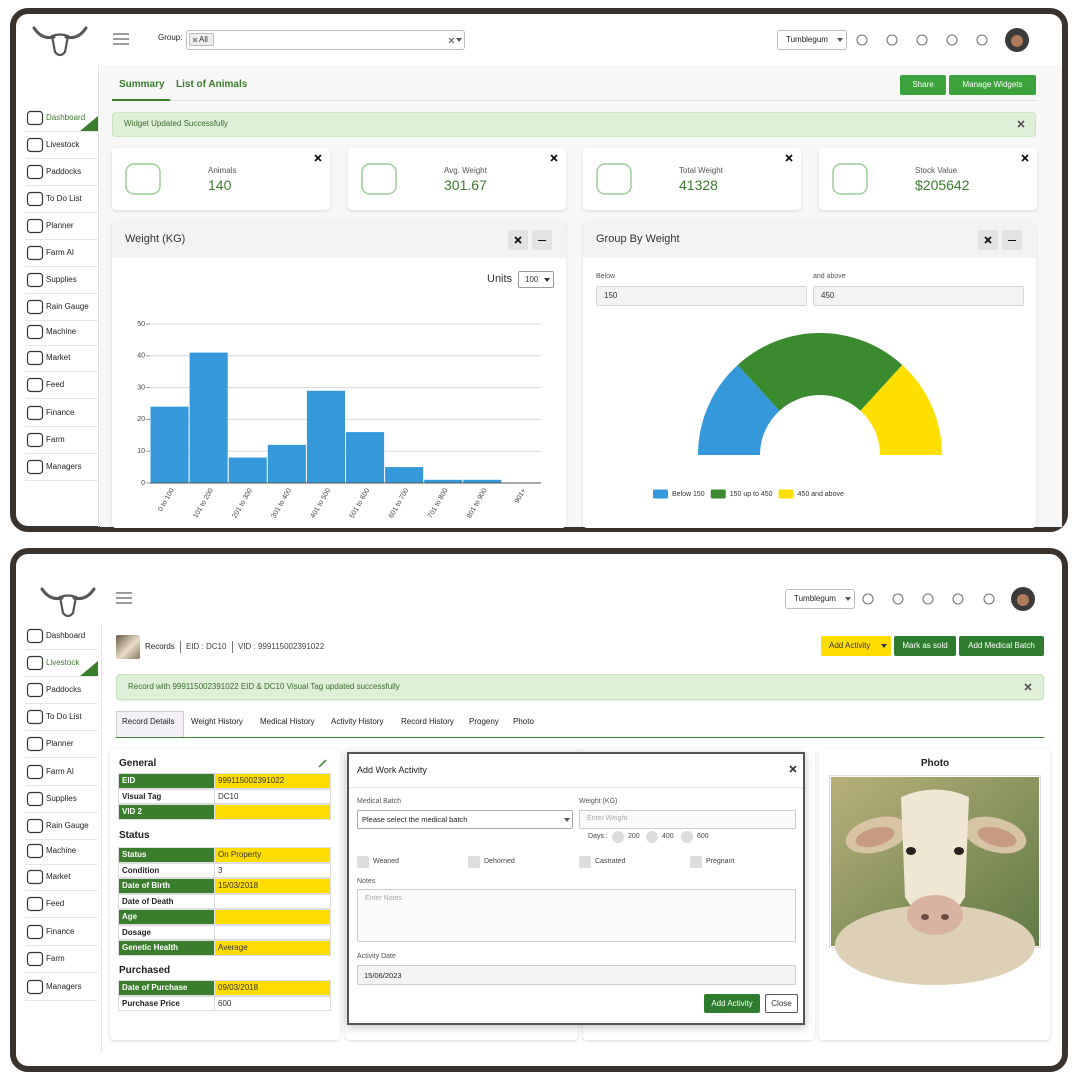  I want to click on manage-widgets-button, so click(992, 85).